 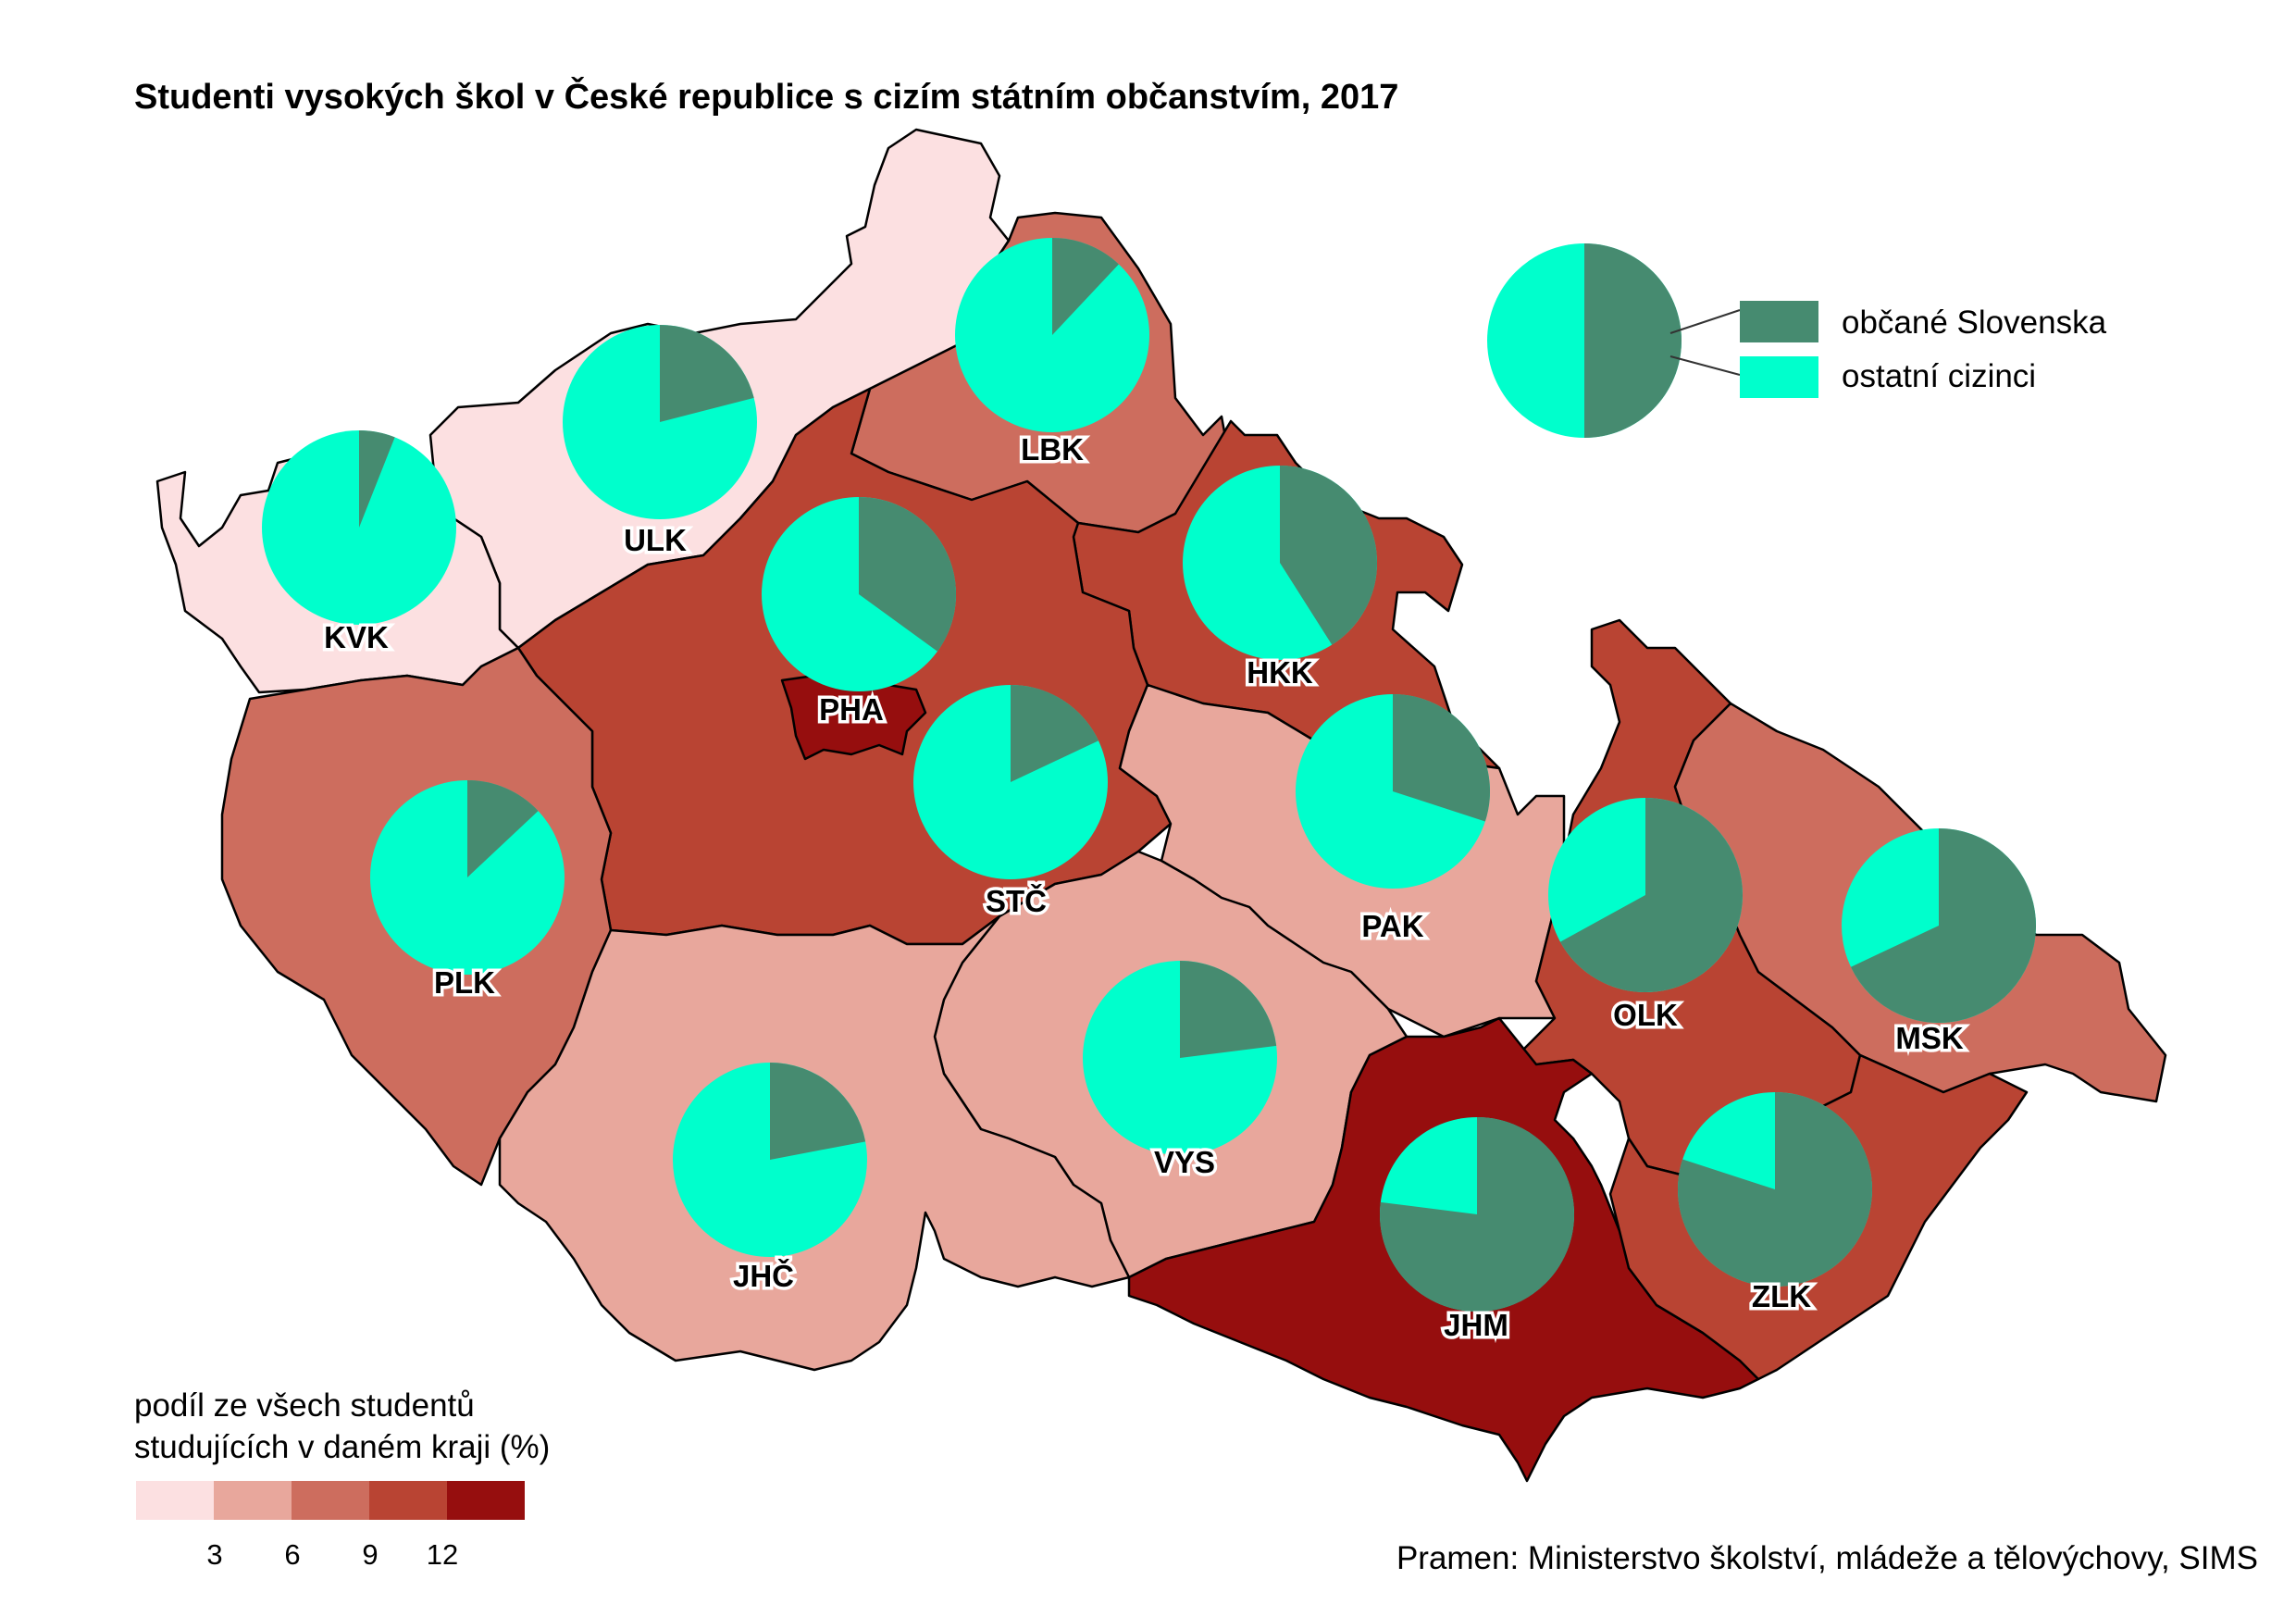 I want to click on pie-lbk, so click(x=1052, y=335).